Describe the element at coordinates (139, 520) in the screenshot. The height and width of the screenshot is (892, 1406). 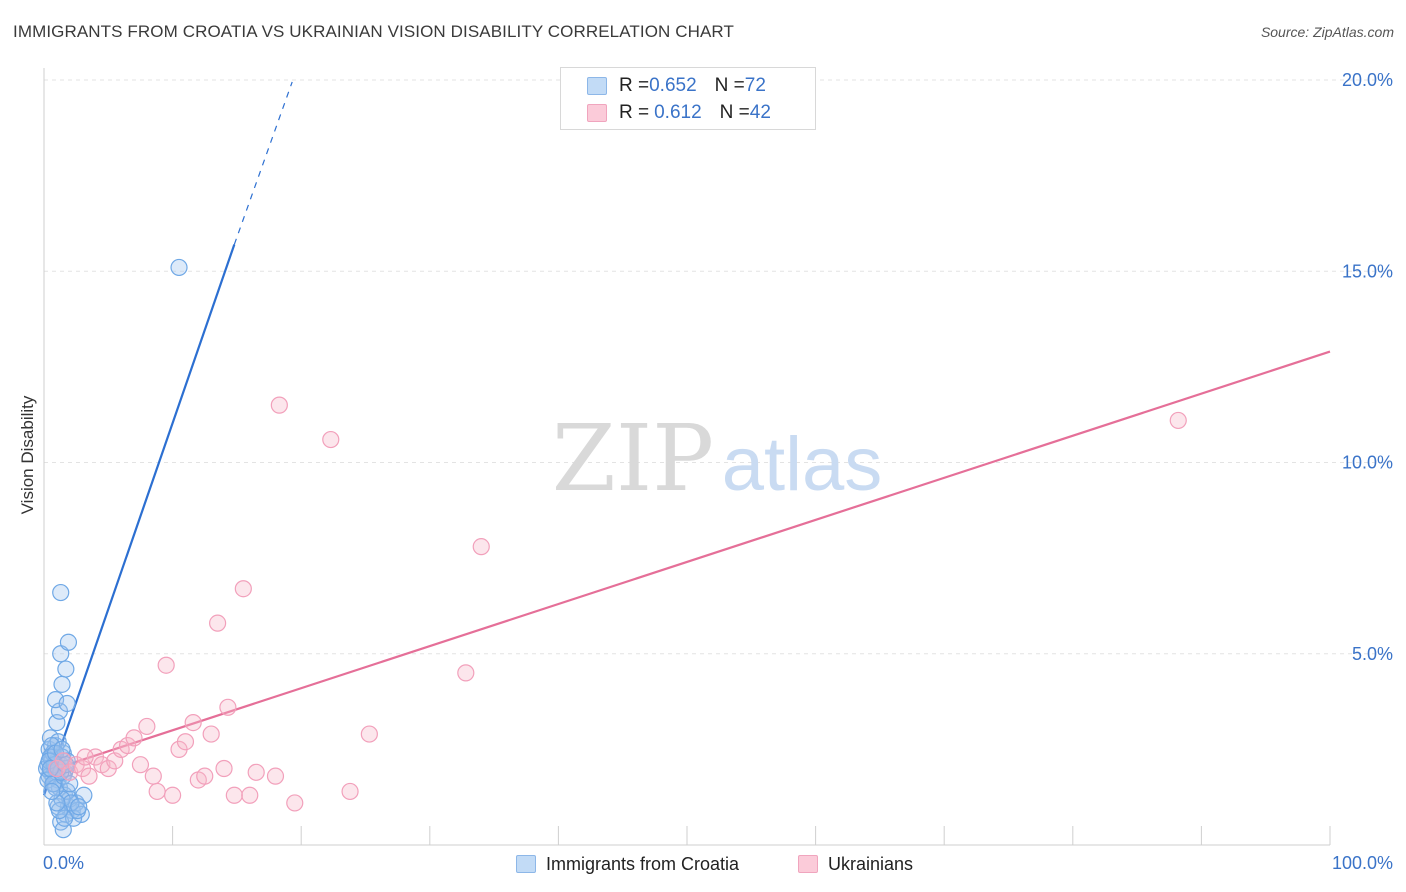
I see `trend-line-croatia` at that location.